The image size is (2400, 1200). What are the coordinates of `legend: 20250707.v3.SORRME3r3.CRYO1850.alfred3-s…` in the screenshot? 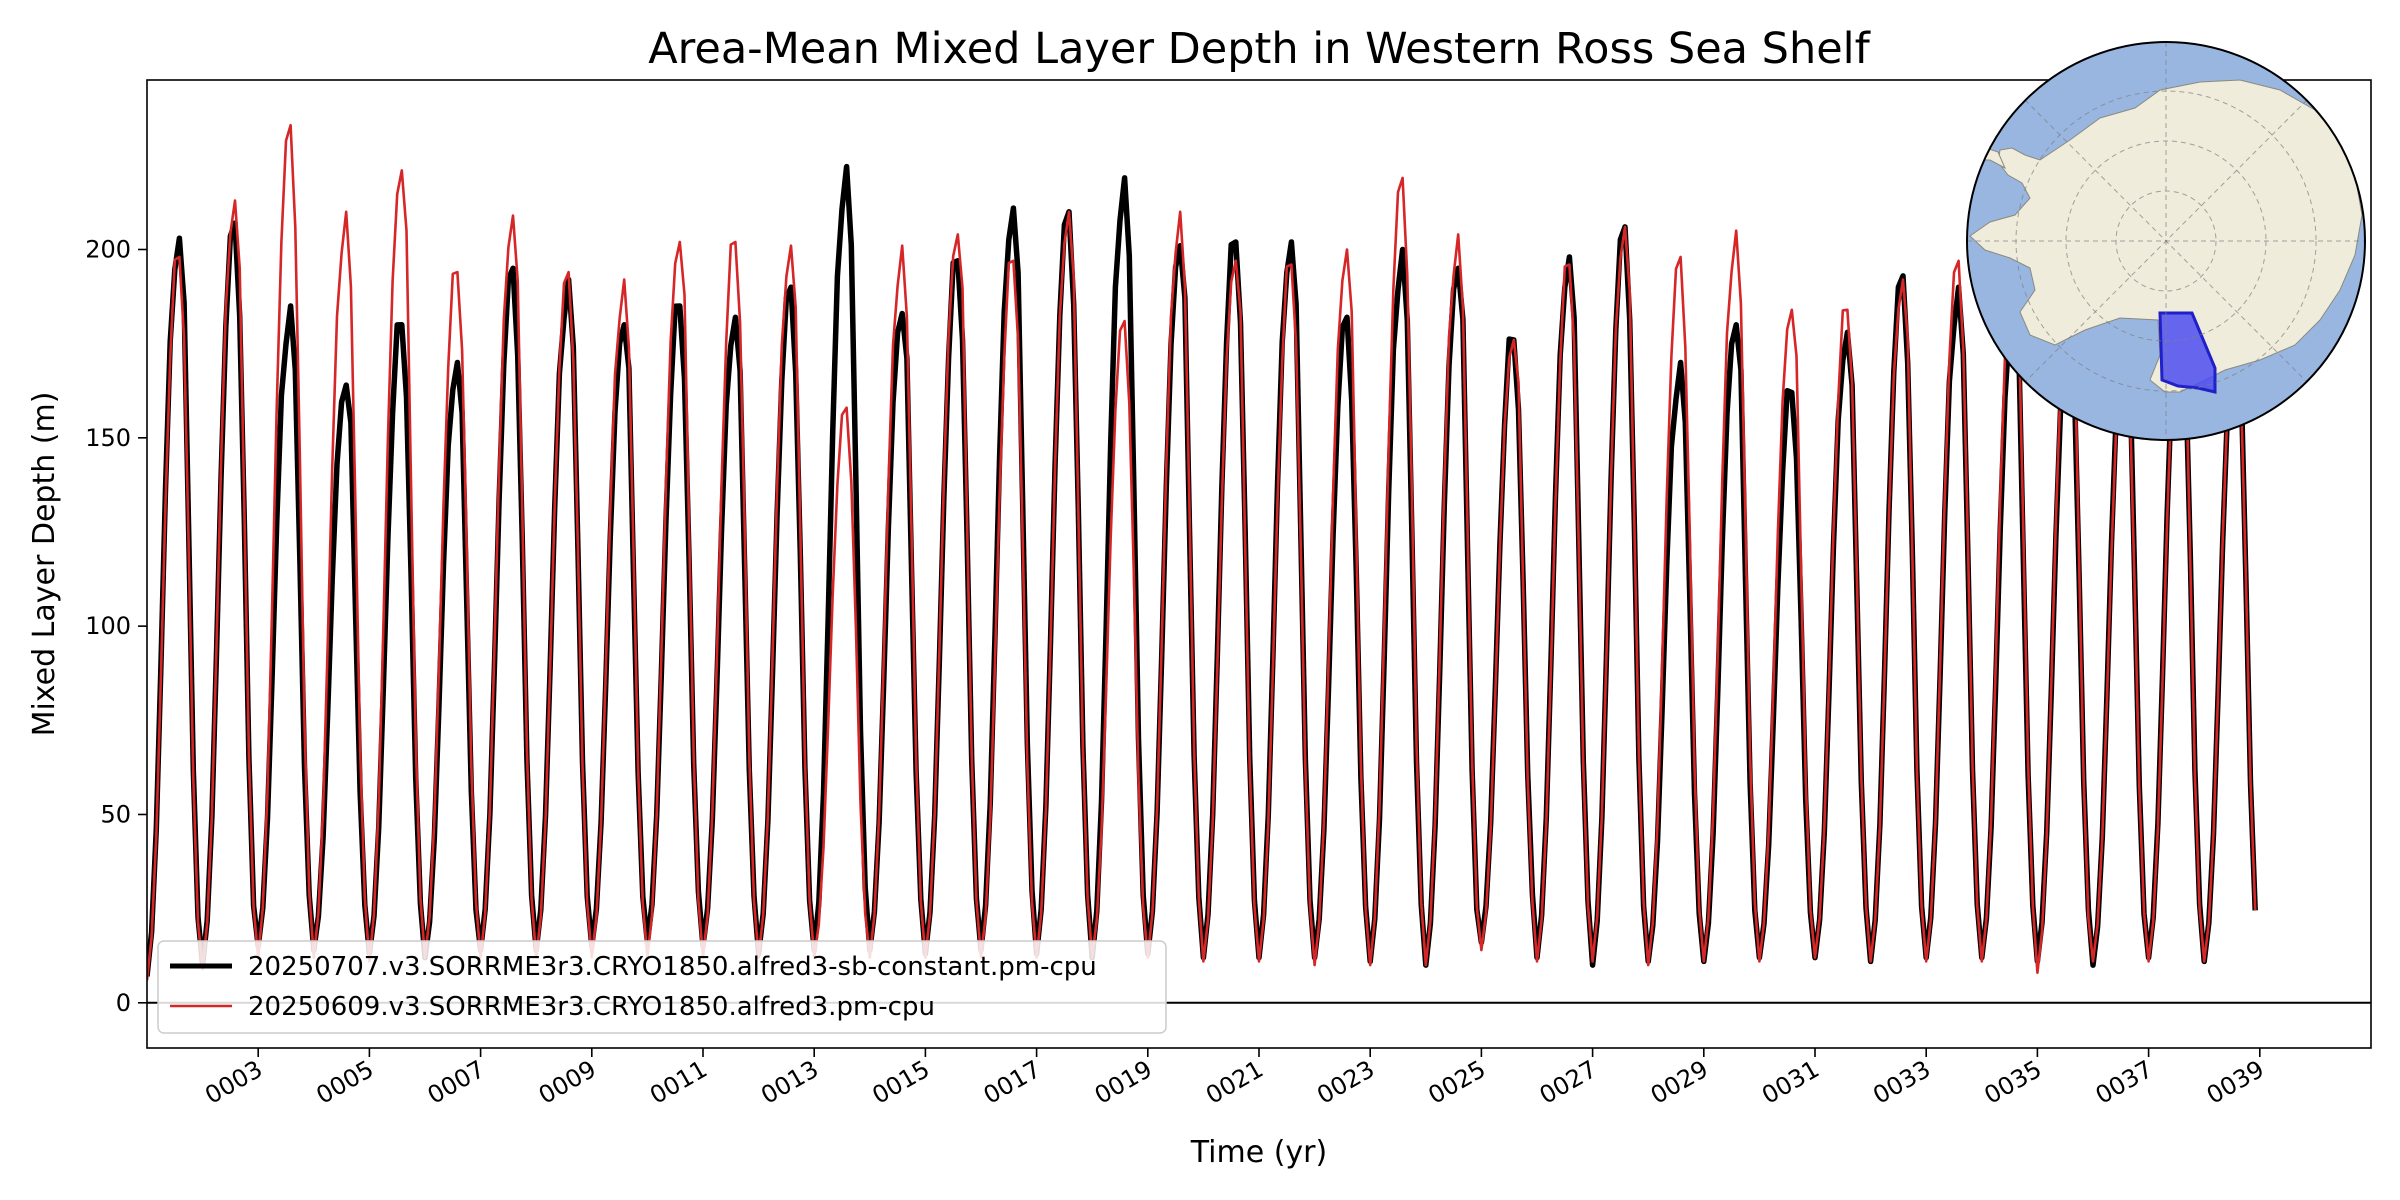 It's located at (662, 987).